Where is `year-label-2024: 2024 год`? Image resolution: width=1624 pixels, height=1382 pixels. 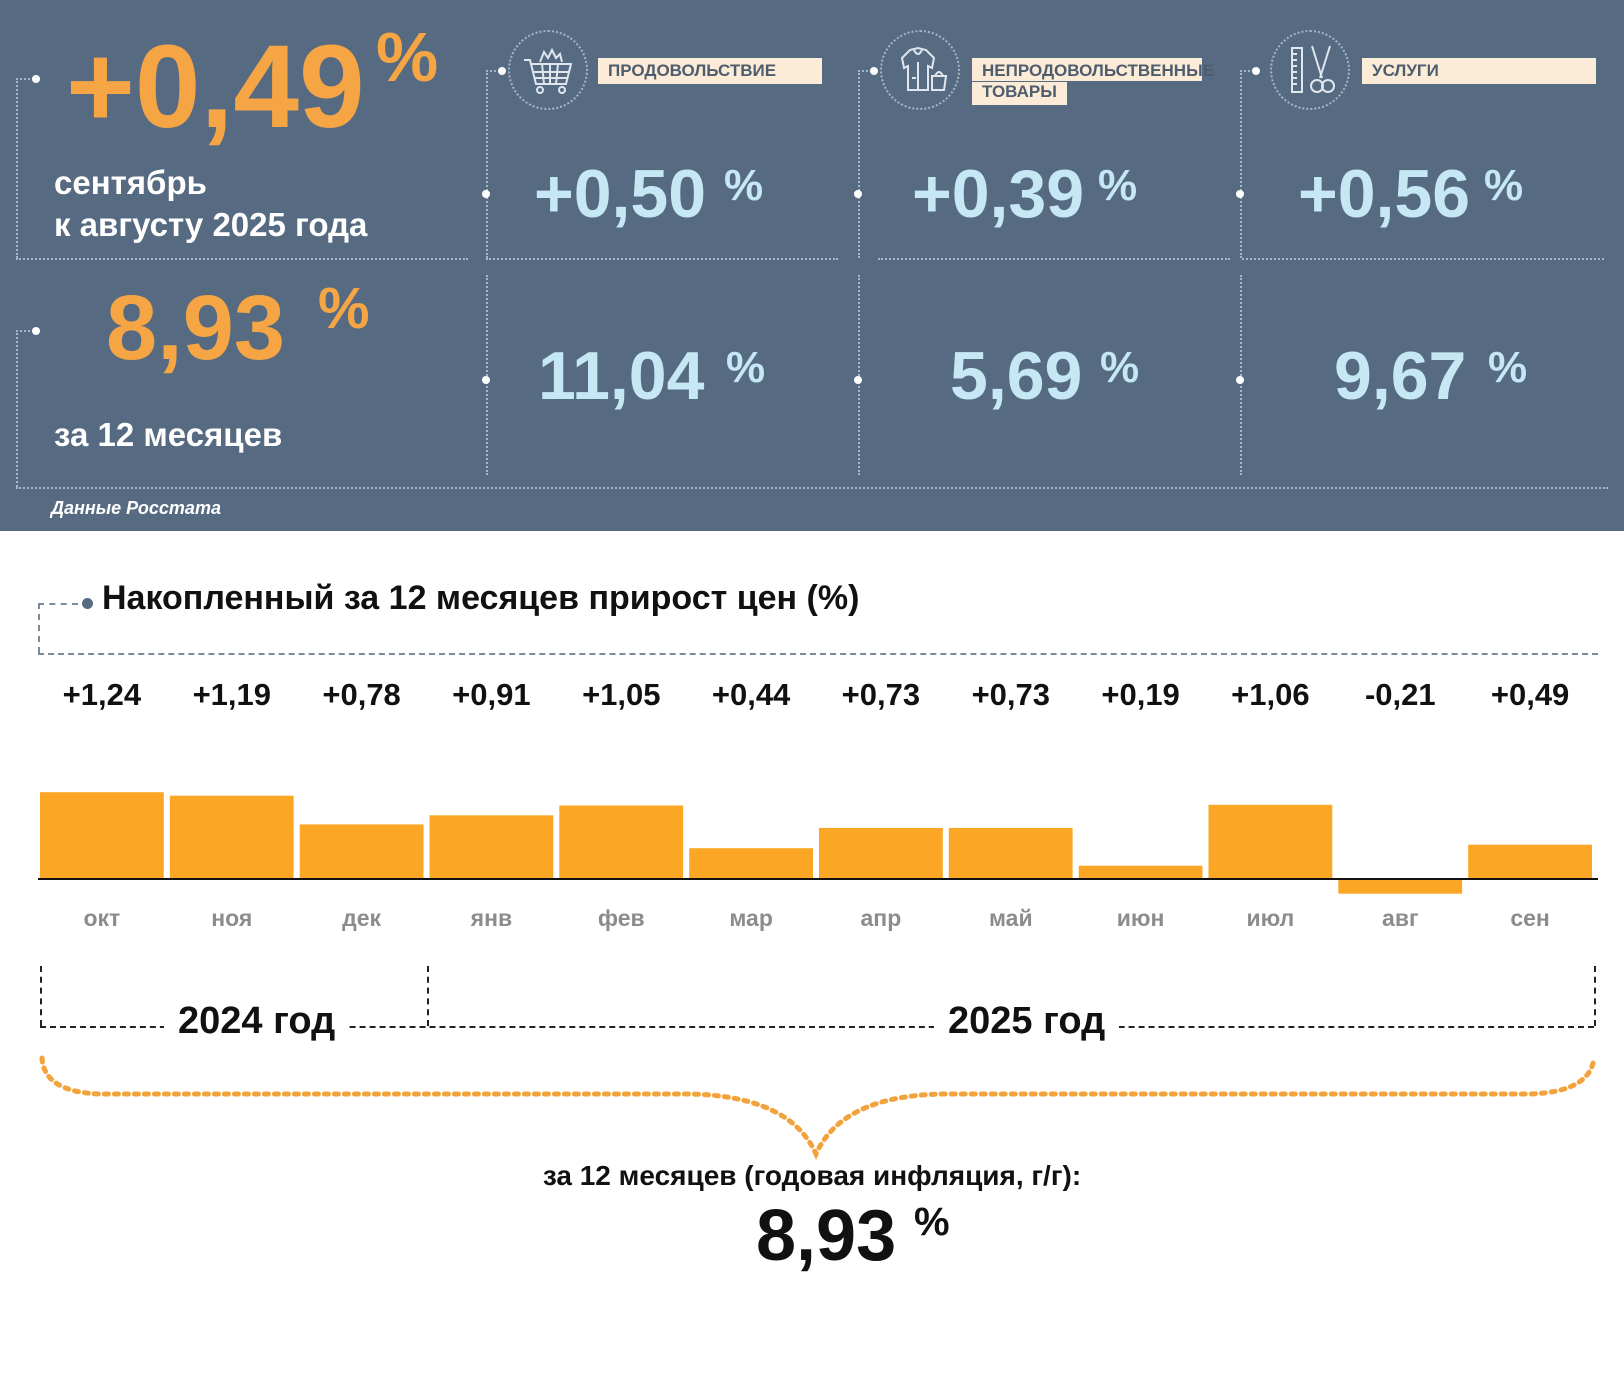
year-label-2024: 2024 год is located at coordinates (257, 1021).